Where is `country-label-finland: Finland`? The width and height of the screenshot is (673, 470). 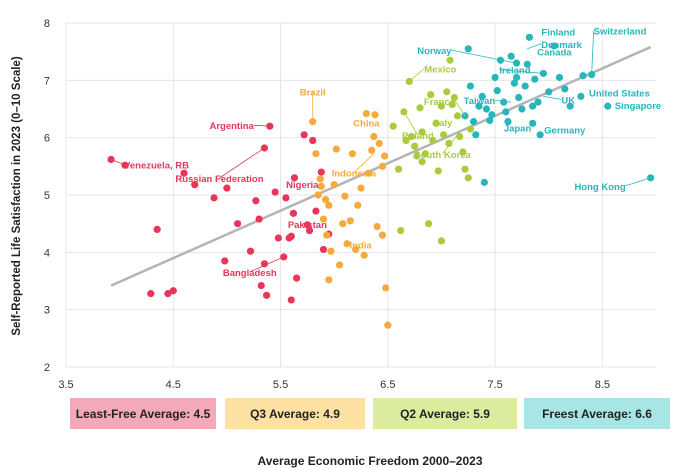 country-label-finland: Finland is located at coordinates (558, 32).